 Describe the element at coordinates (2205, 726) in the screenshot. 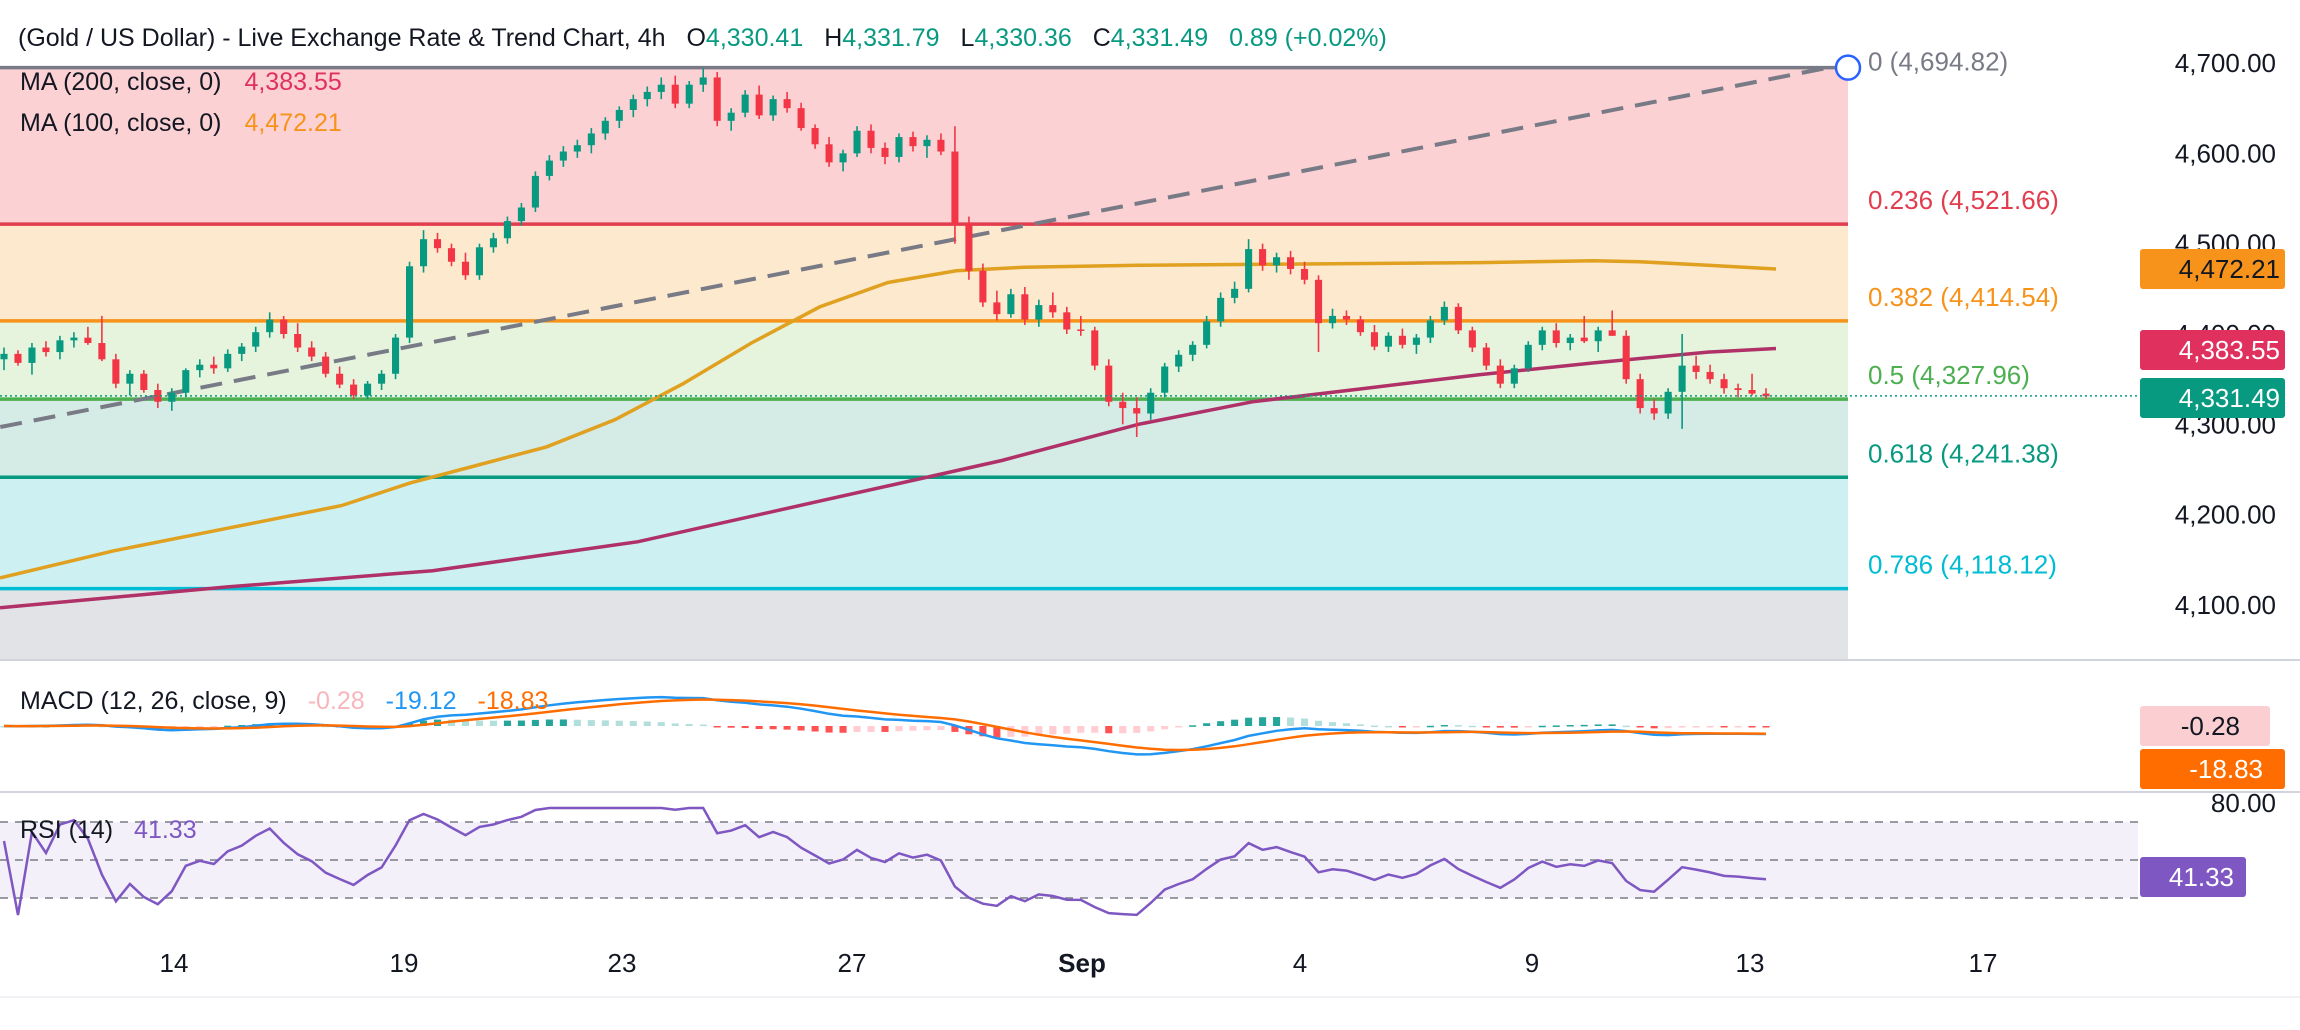

I see `macd-hist-badge: -0.28` at that location.